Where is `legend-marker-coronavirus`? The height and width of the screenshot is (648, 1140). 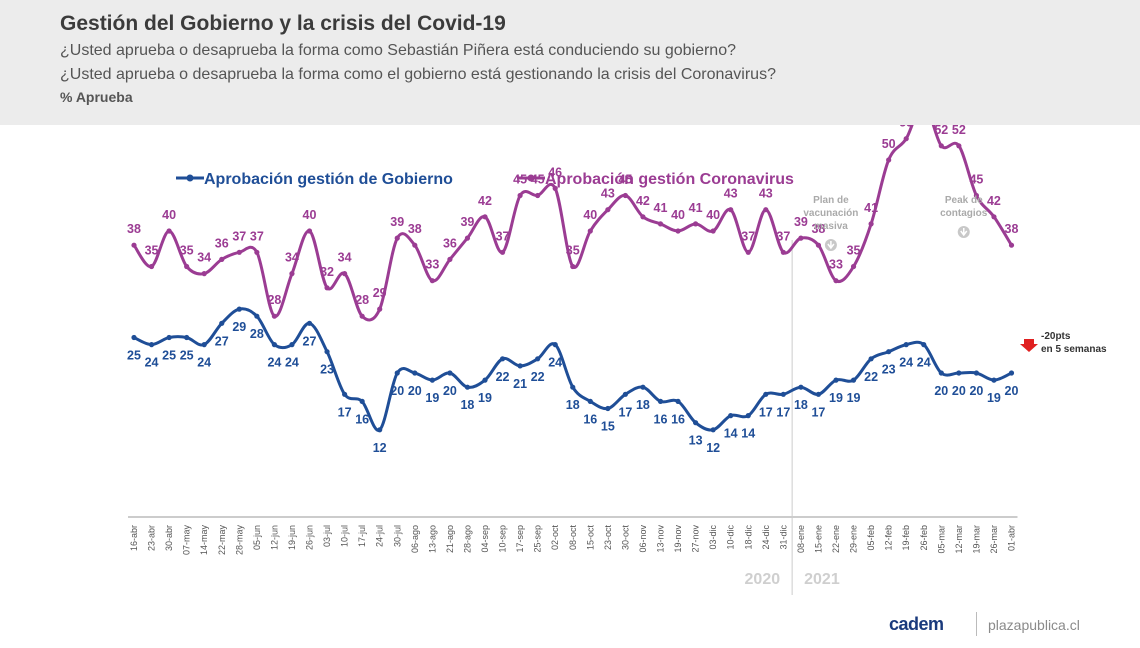 legend-marker-coronavirus is located at coordinates (531, 178).